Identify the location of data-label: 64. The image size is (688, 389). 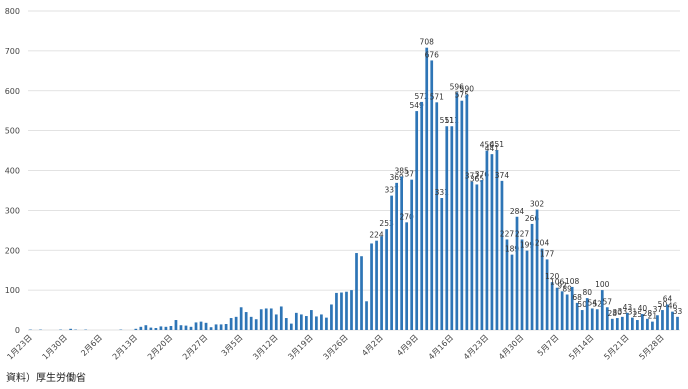
(668, 298).